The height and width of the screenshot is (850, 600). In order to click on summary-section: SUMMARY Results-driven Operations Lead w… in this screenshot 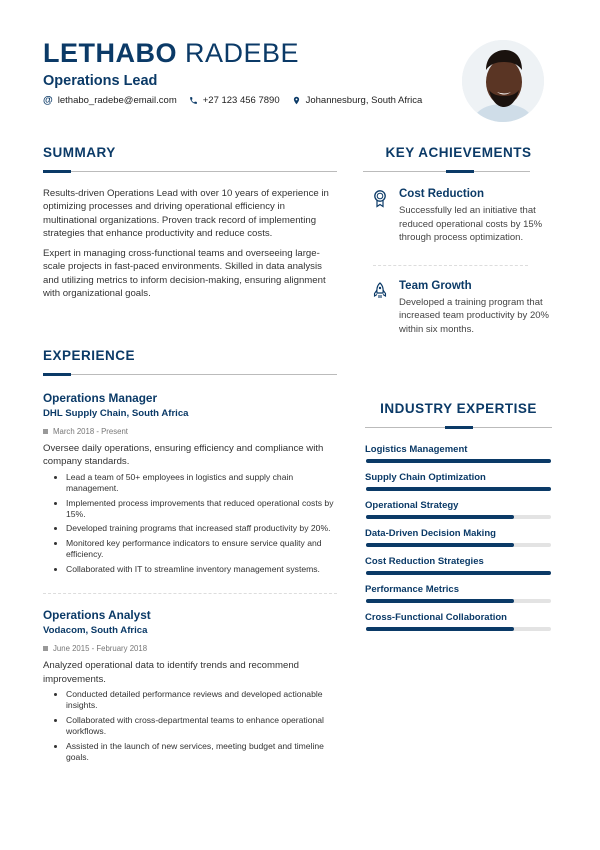, I will do `click(190, 222)`.